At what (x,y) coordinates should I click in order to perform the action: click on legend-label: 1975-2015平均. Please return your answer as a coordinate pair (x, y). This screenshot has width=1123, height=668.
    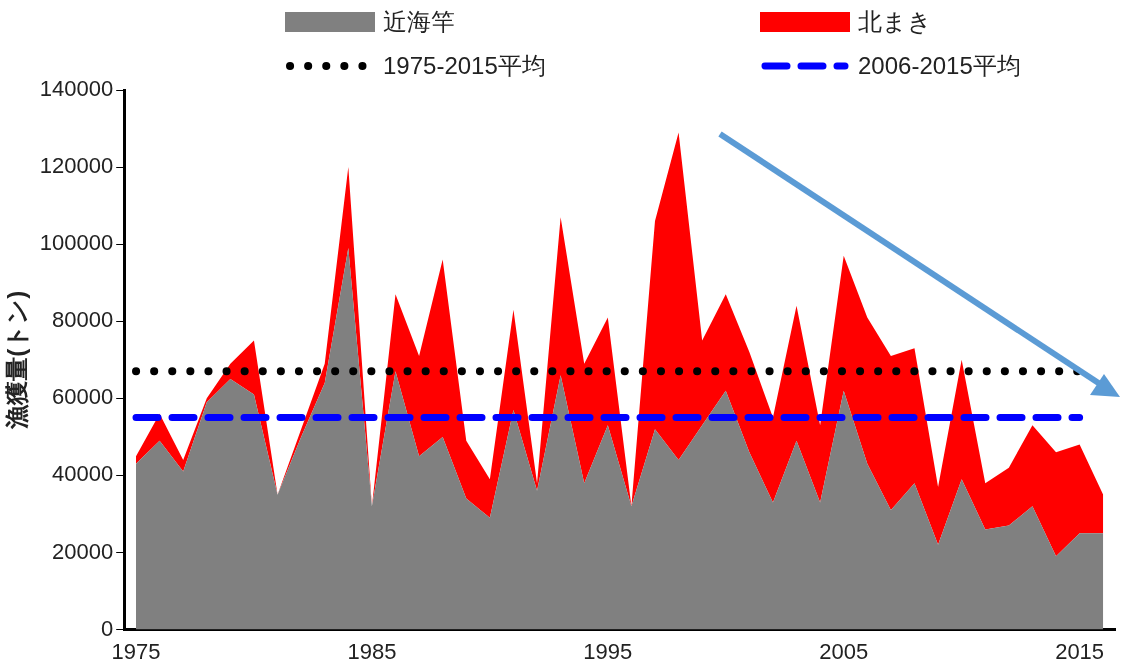
    Looking at the image, I should click on (464, 66).